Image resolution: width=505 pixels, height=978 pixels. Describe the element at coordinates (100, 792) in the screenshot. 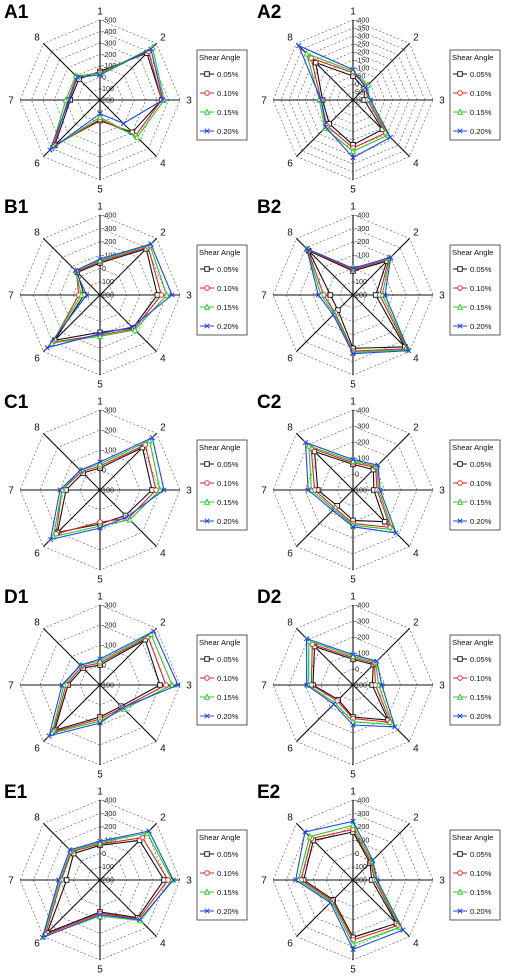

I see `axis-label: 1` at that location.